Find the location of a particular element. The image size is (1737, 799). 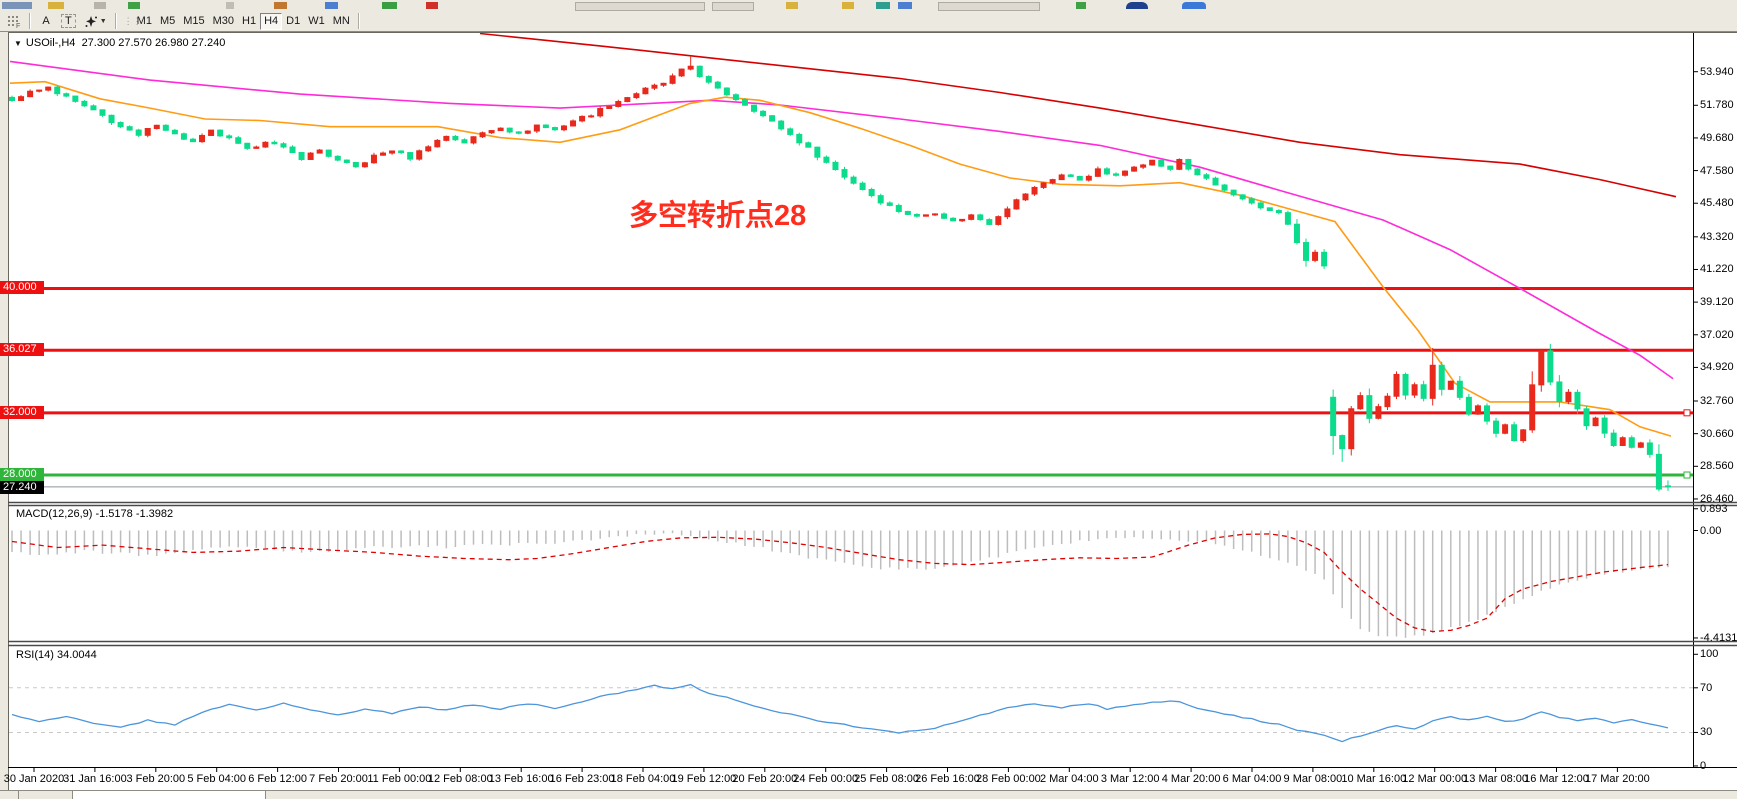

time-axis-label: 7 Feb 20:00 is located at coordinates (338, 779).